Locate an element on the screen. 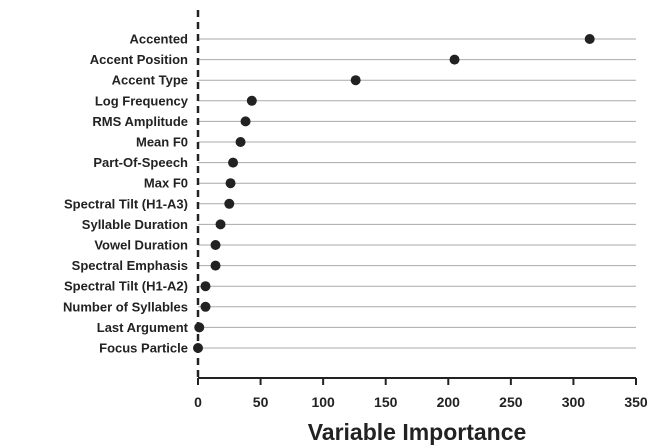 Image resolution: width=652 pixels, height=447 pixels. category-label: Max F0 is located at coordinates (166, 183).